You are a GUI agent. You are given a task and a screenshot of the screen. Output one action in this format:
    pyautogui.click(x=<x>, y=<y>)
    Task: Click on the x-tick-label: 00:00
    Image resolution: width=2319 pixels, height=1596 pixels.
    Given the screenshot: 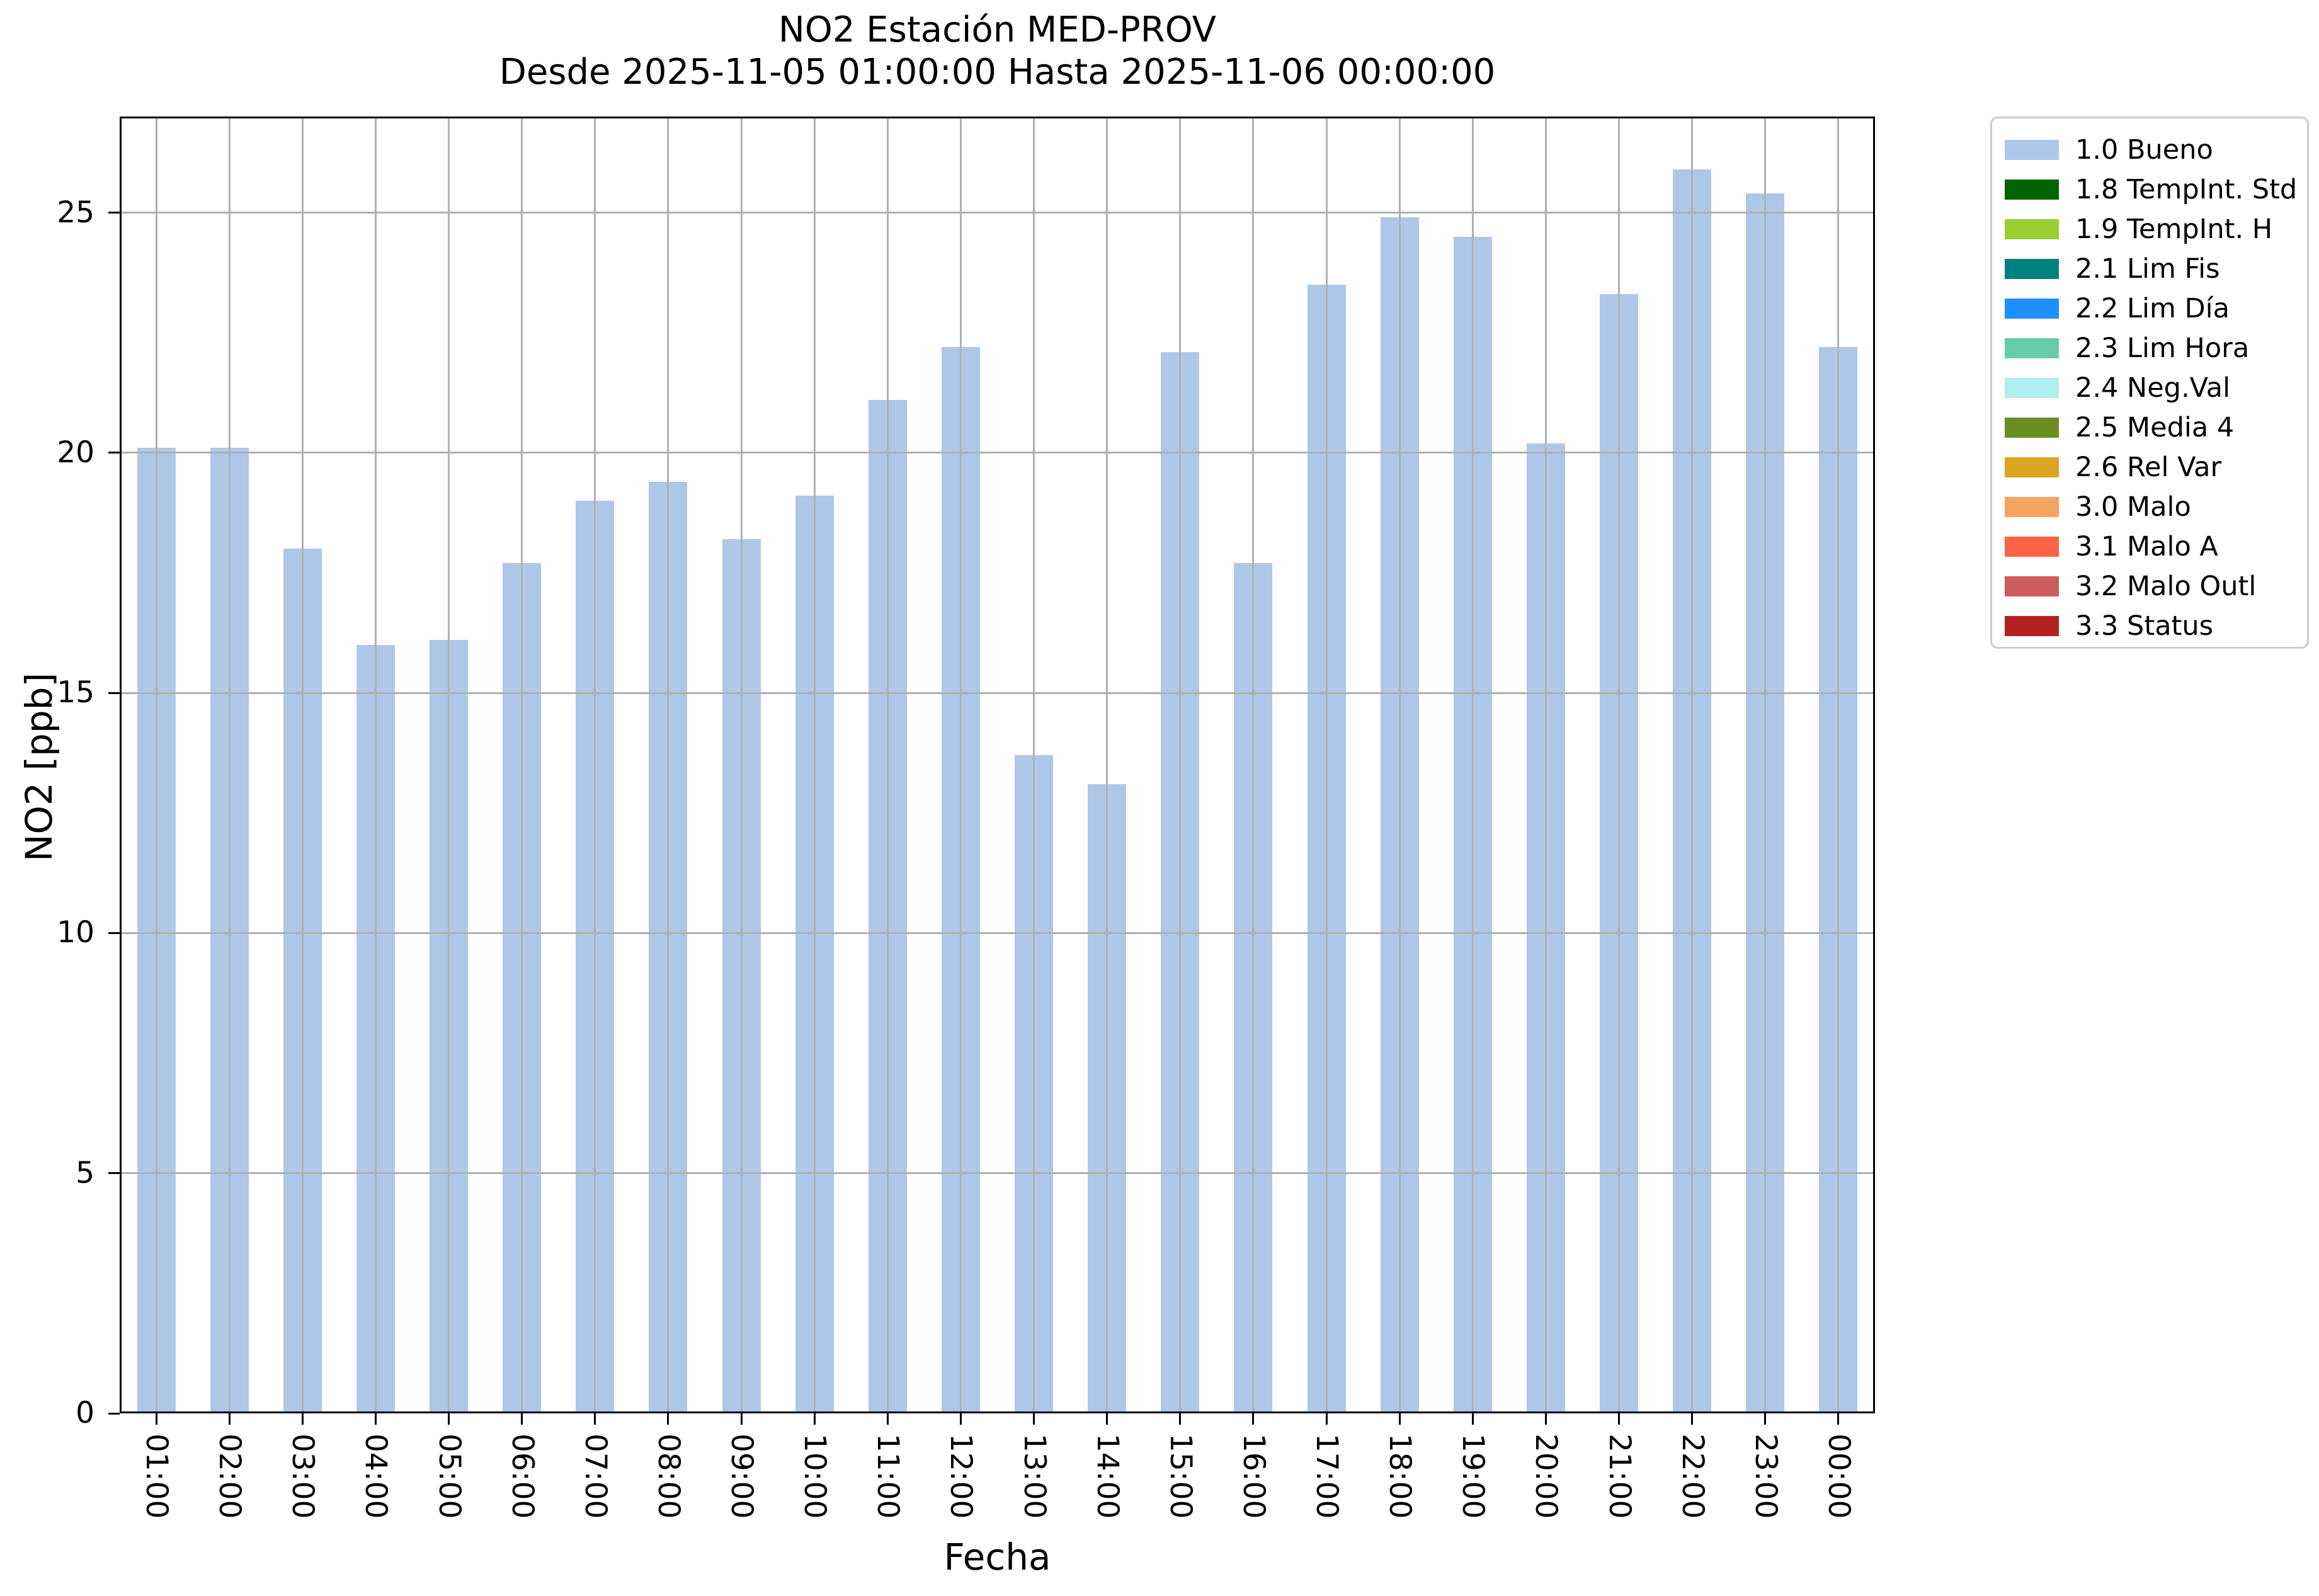 What is the action you would take?
    pyautogui.click(x=1838, y=1476)
    